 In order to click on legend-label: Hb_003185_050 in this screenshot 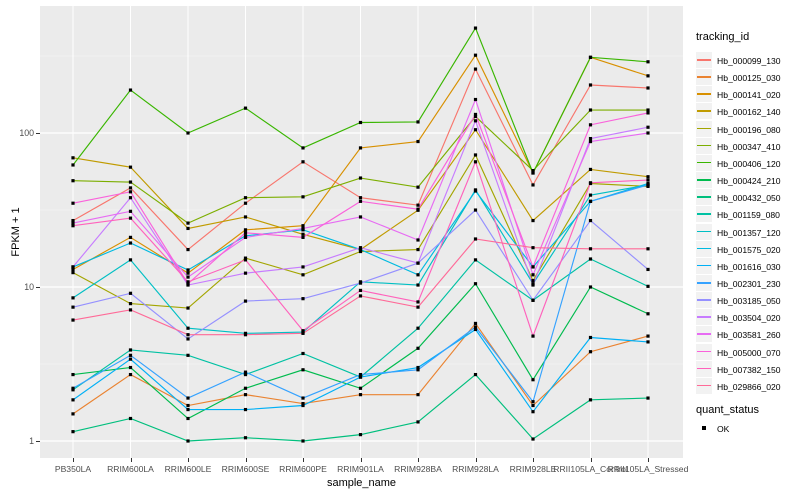, I will do `click(749, 301)`.